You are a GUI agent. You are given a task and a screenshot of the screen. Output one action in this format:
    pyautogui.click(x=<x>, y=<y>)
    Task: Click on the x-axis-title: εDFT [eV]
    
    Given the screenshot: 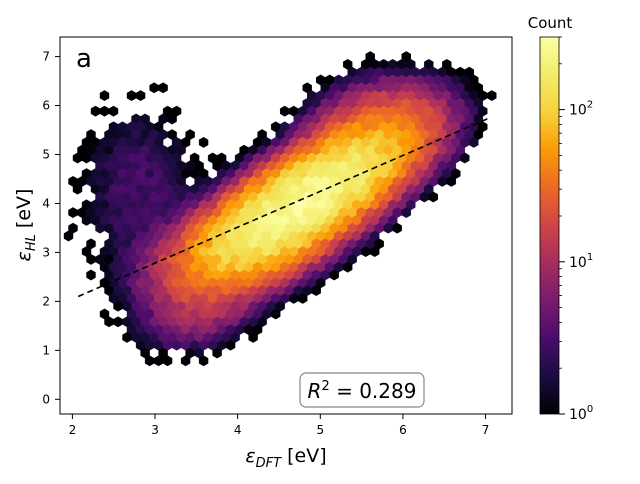 What is the action you would take?
    pyautogui.click(x=285, y=458)
    